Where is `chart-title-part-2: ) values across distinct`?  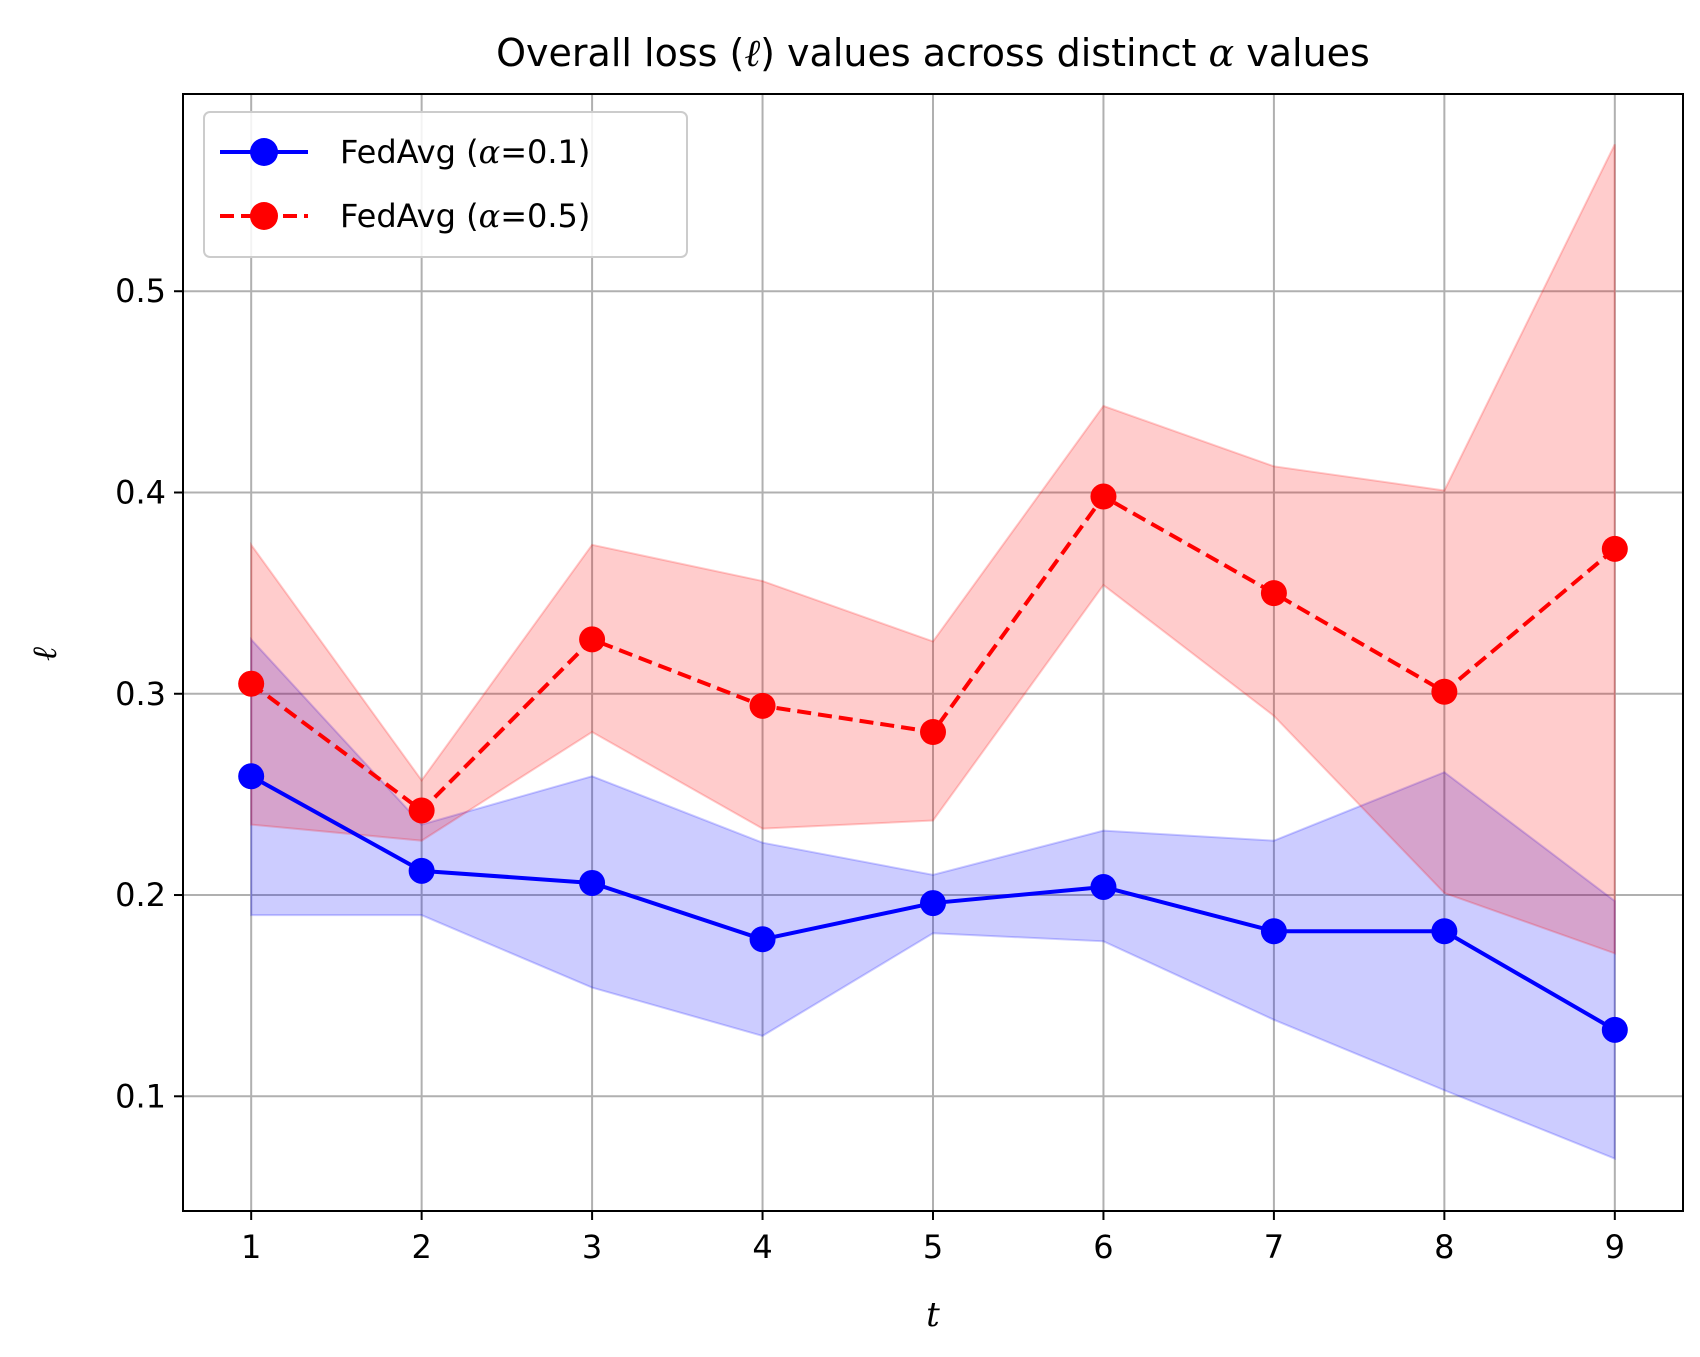
chart-title-part-2: ) values across distinct is located at coordinates (984, 53).